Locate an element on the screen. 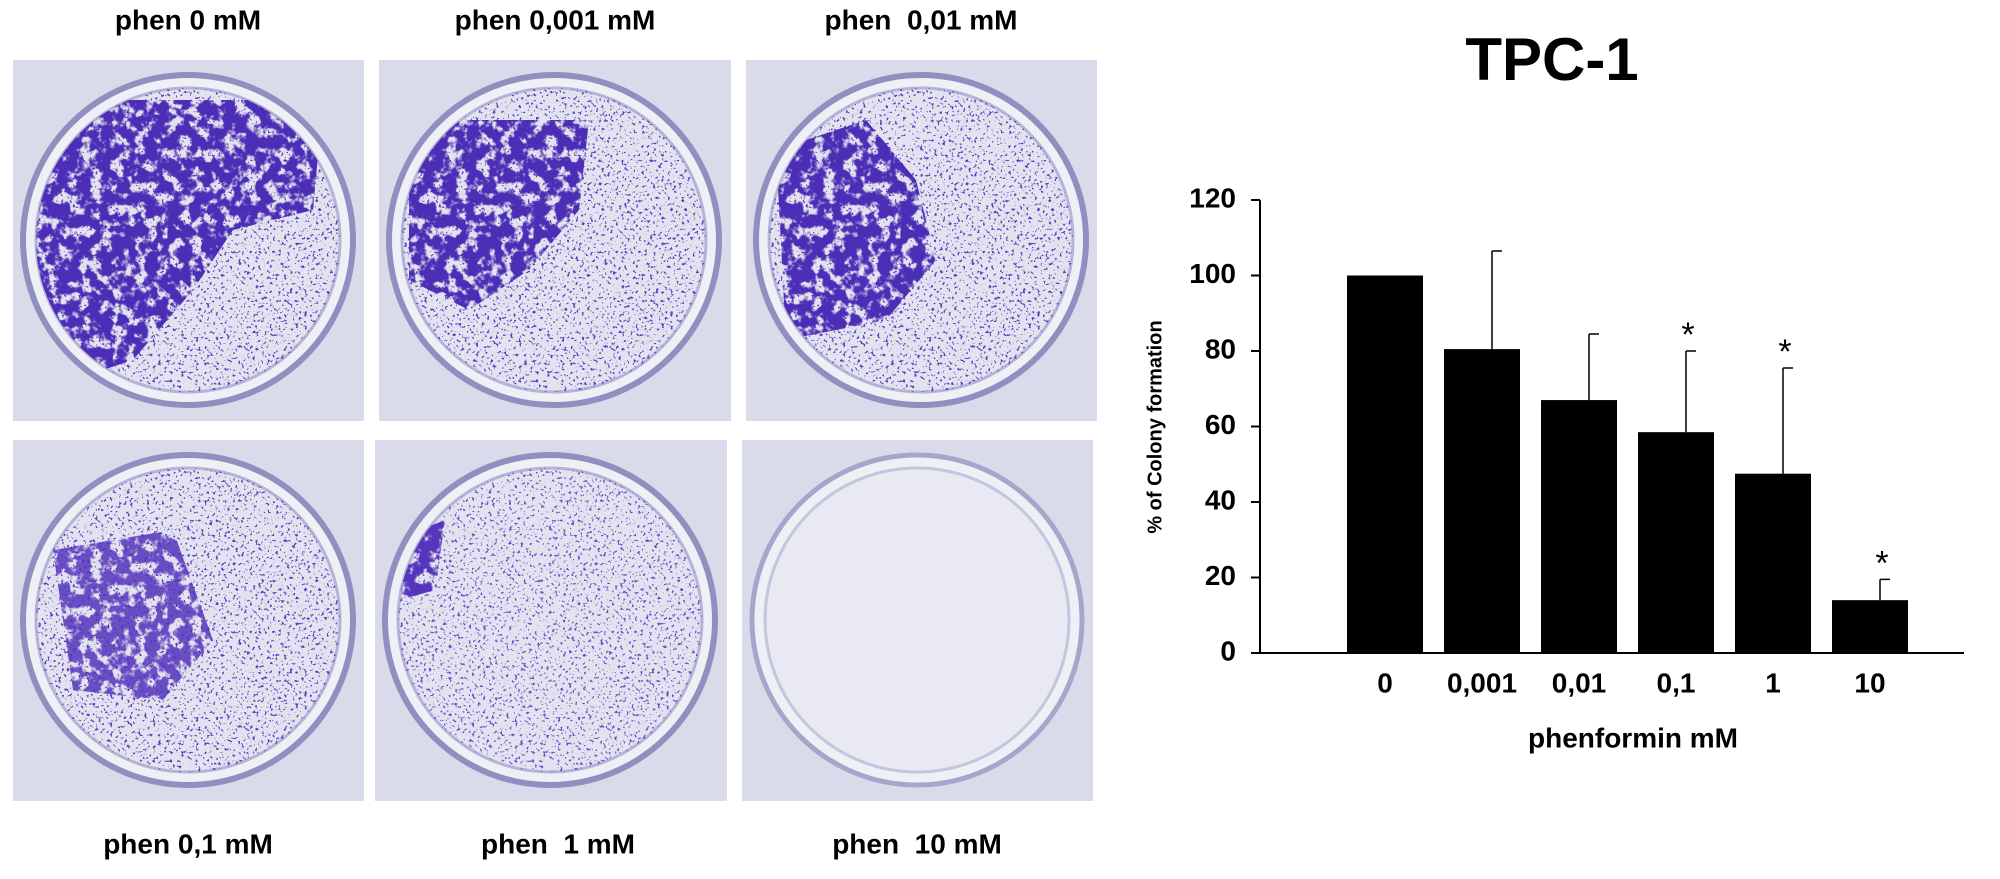 The height and width of the screenshot is (879, 2000). y-tick-label: 20 is located at coordinates (1220, 575).